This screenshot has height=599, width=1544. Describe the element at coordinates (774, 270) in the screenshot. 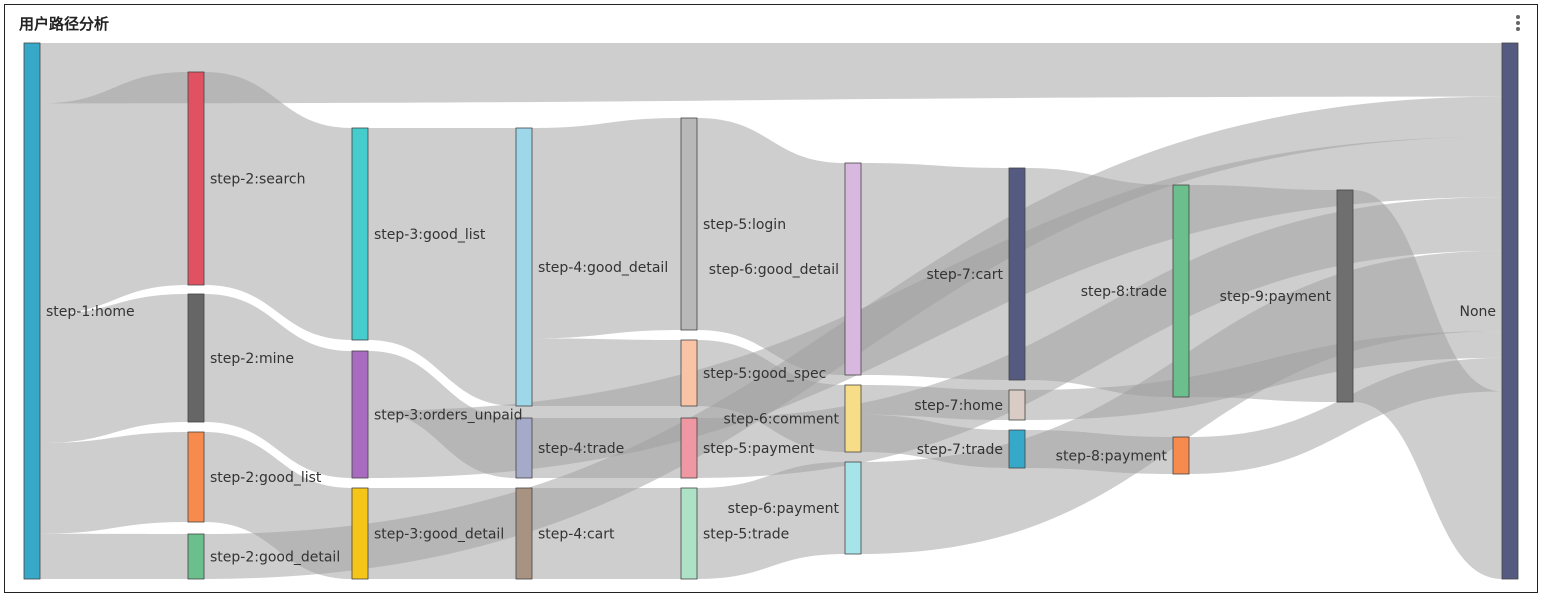

I see `sankey-node-label: step-6:good_detail` at that location.